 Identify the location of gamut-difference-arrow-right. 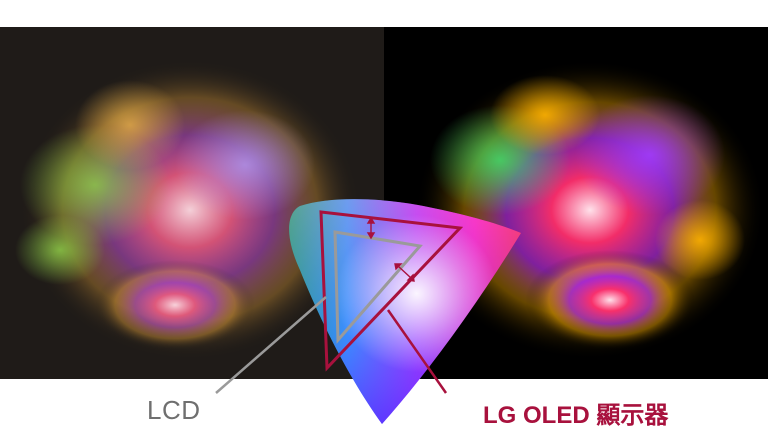
(404, 272).